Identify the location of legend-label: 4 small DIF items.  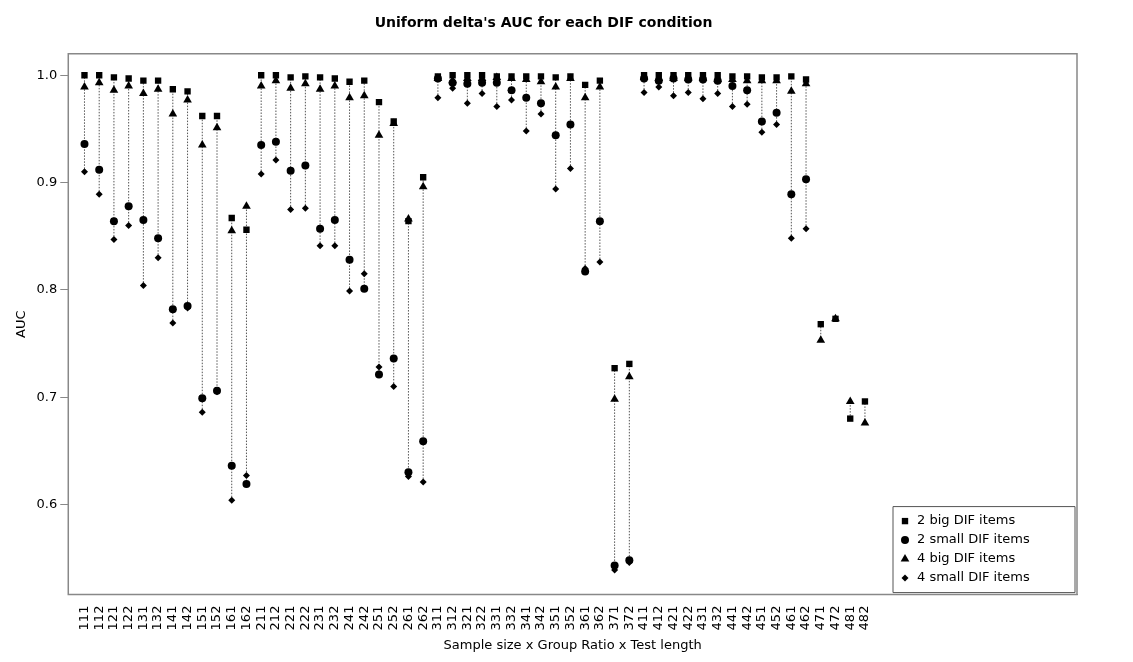
(973, 577).